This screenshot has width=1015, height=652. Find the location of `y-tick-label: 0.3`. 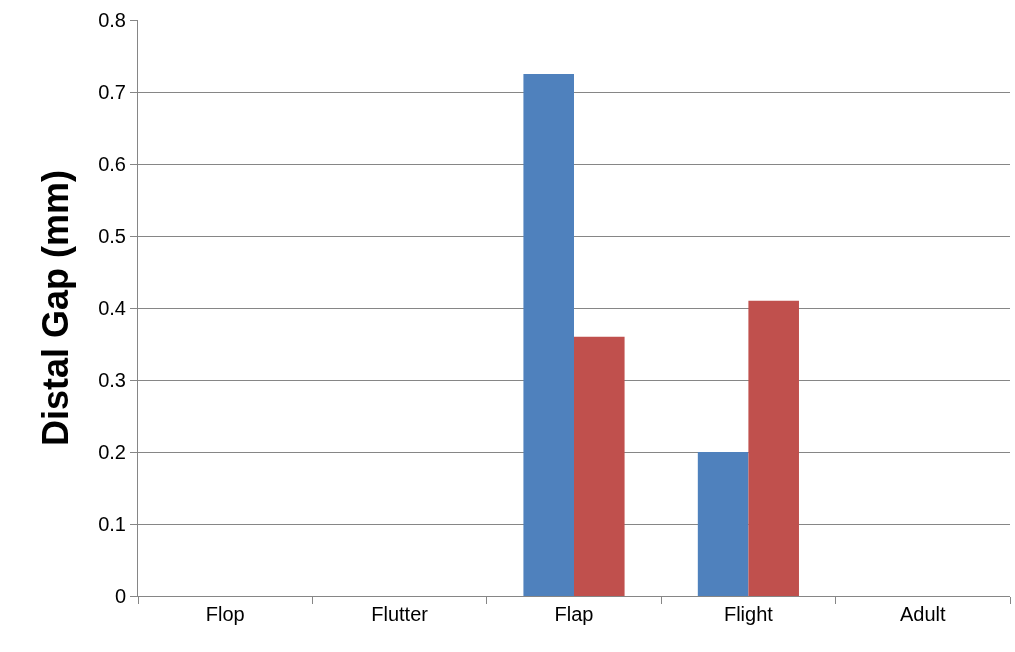

y-tick-label: 0.3 is located at coordinates (112, 380).